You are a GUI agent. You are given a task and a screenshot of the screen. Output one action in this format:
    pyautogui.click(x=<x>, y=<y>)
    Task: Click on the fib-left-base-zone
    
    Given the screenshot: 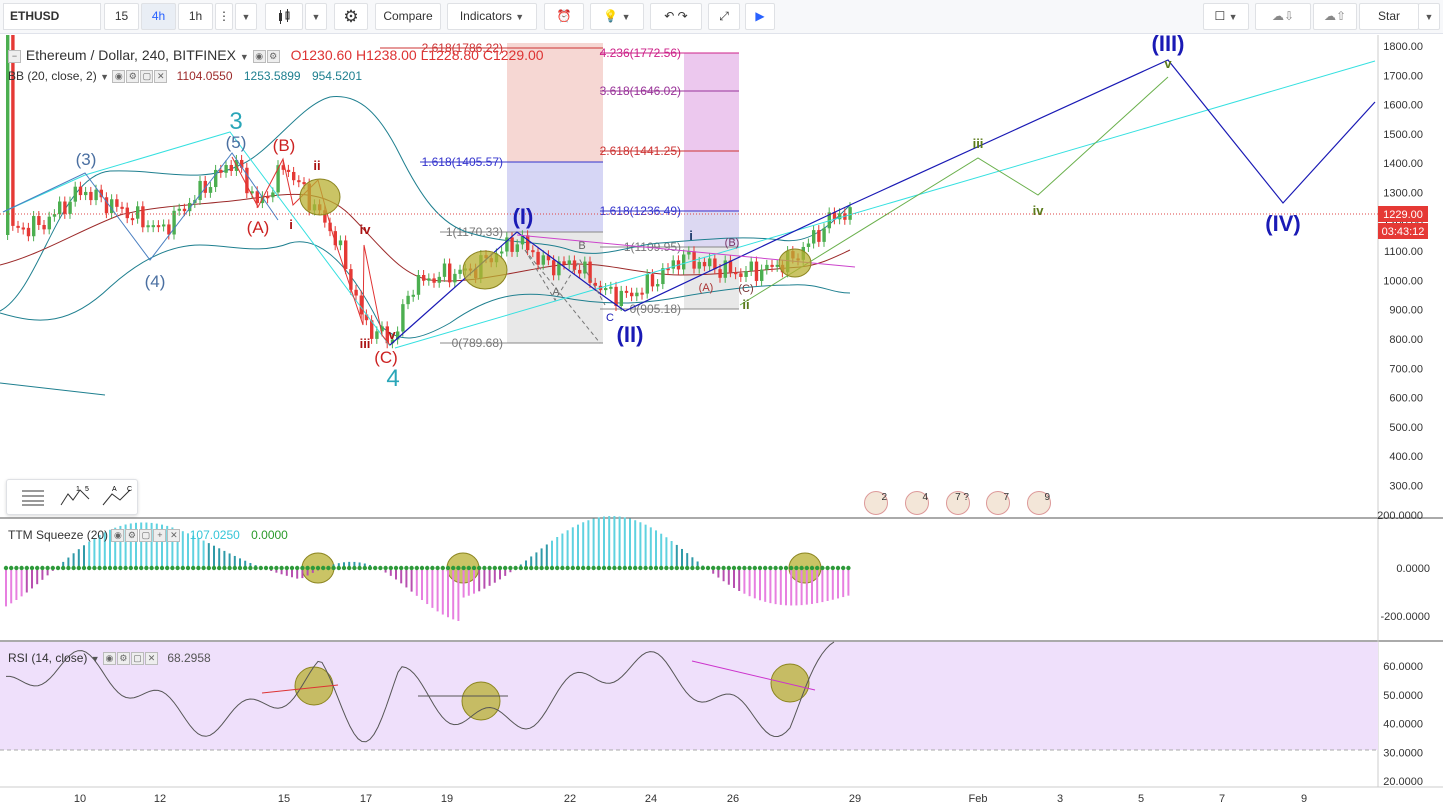 What is the action you would take?
    pyautogui.click(x=555, y=287)
    